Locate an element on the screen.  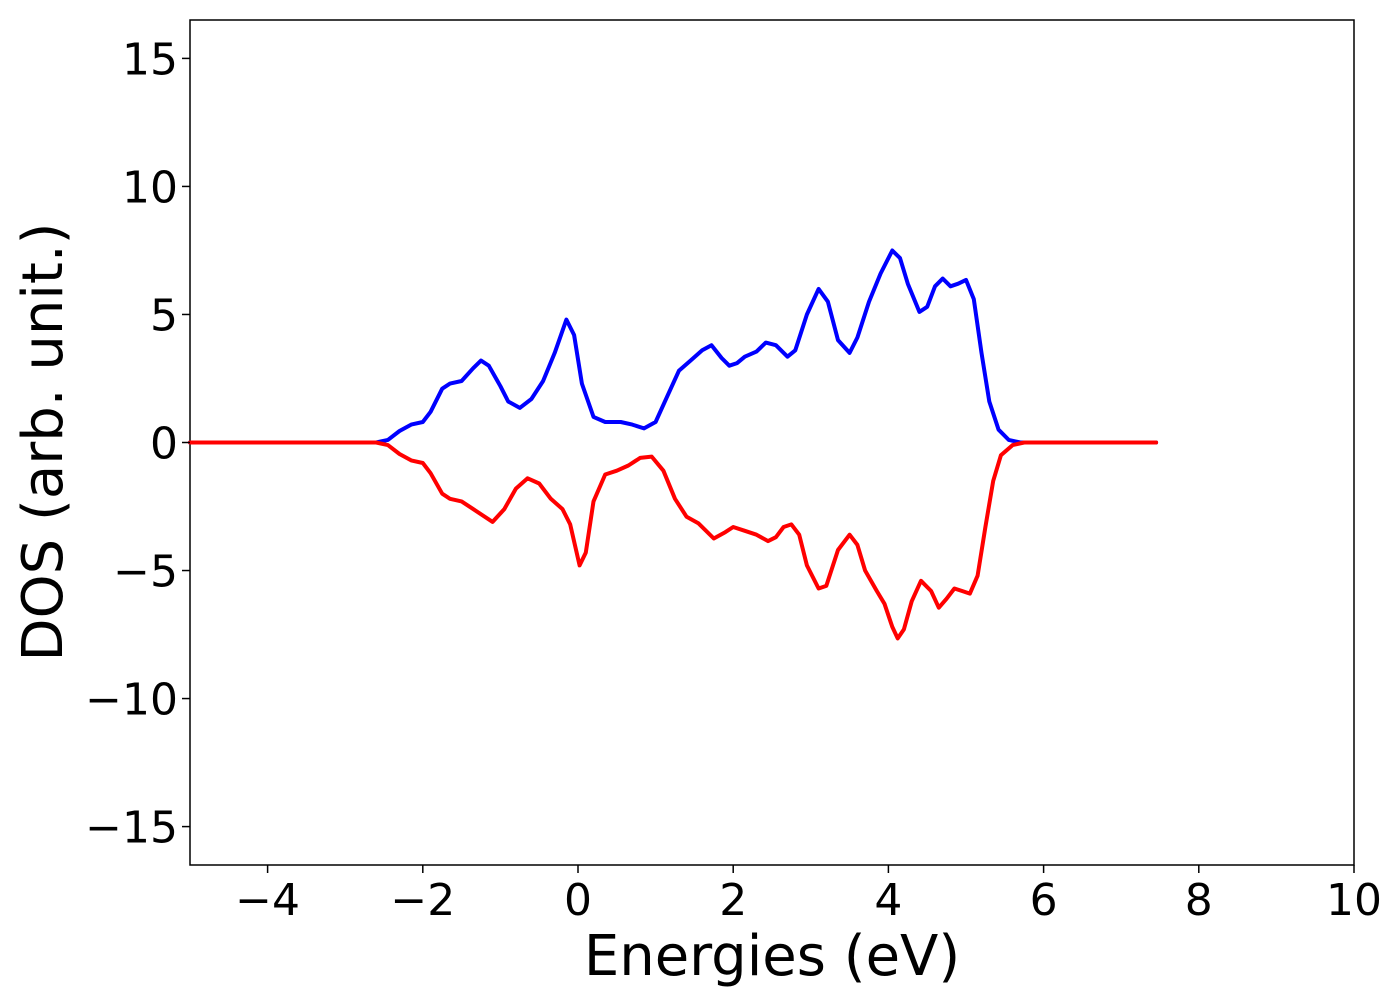
y-tick-label: −15 is located at coordinates (131, 828).